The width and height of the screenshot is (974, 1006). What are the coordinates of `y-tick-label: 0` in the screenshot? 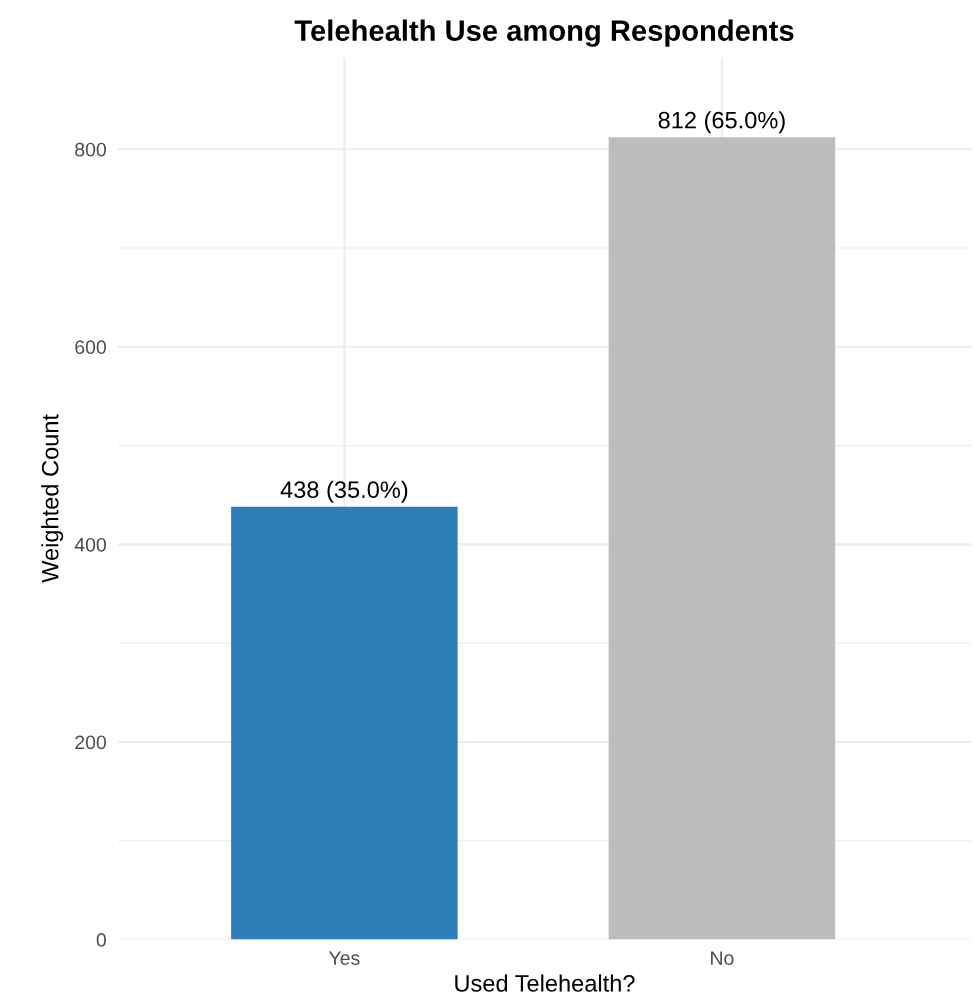 It's located at (101, 940).